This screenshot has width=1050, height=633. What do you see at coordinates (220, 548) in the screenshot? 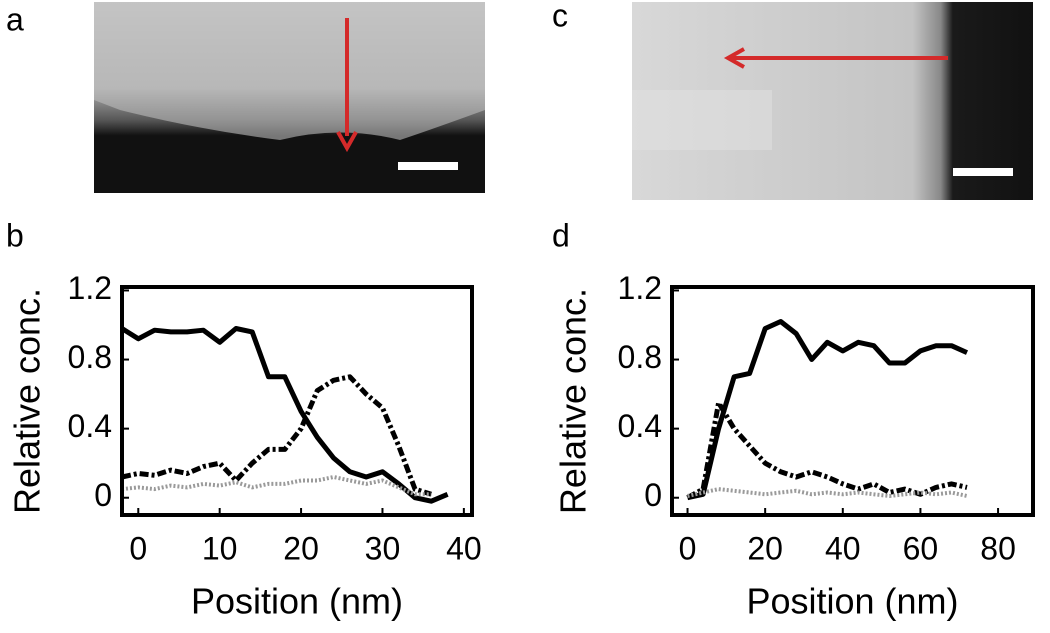
I see `x-tick-label: 10` at bounding box center [220, 548].